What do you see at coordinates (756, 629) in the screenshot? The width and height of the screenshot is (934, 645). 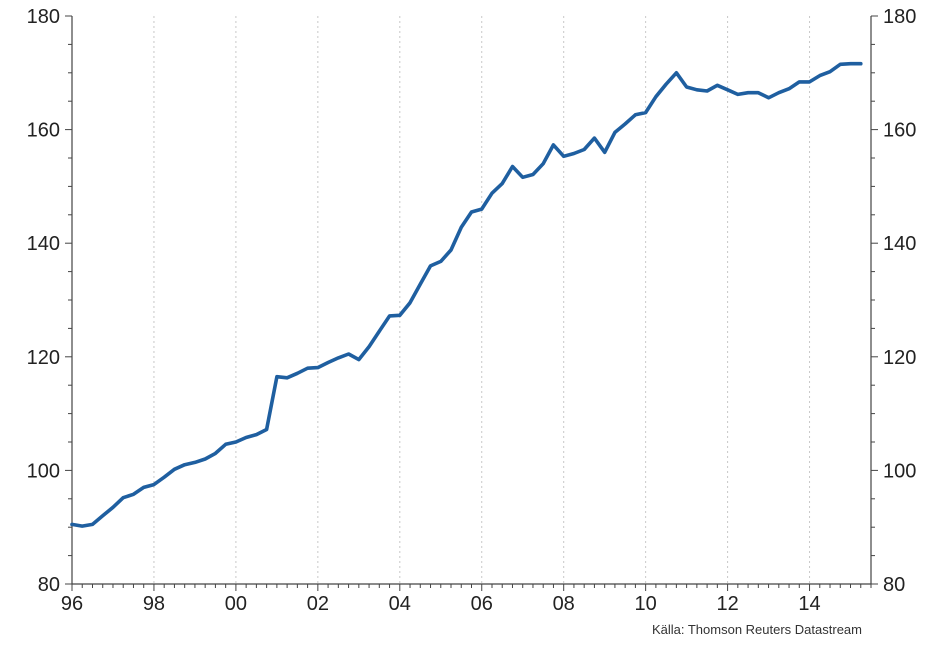 I see `source-note: Källa: Thomson Reuters Datastream` at bounding box center [756, 629].